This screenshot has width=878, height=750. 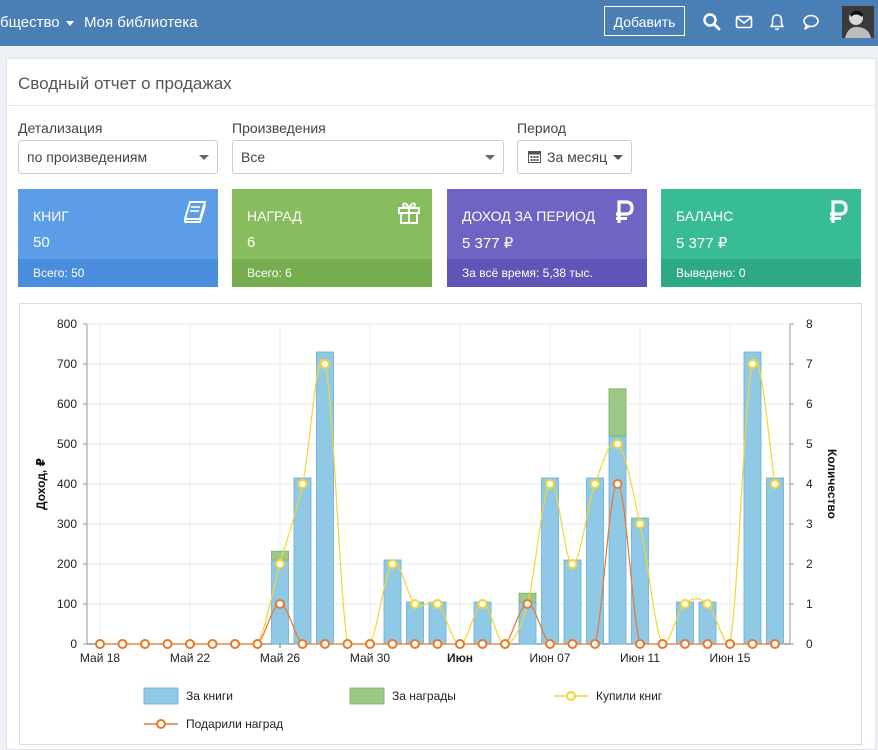 I want to click on period-label: Период, so click(x=542, y=128).